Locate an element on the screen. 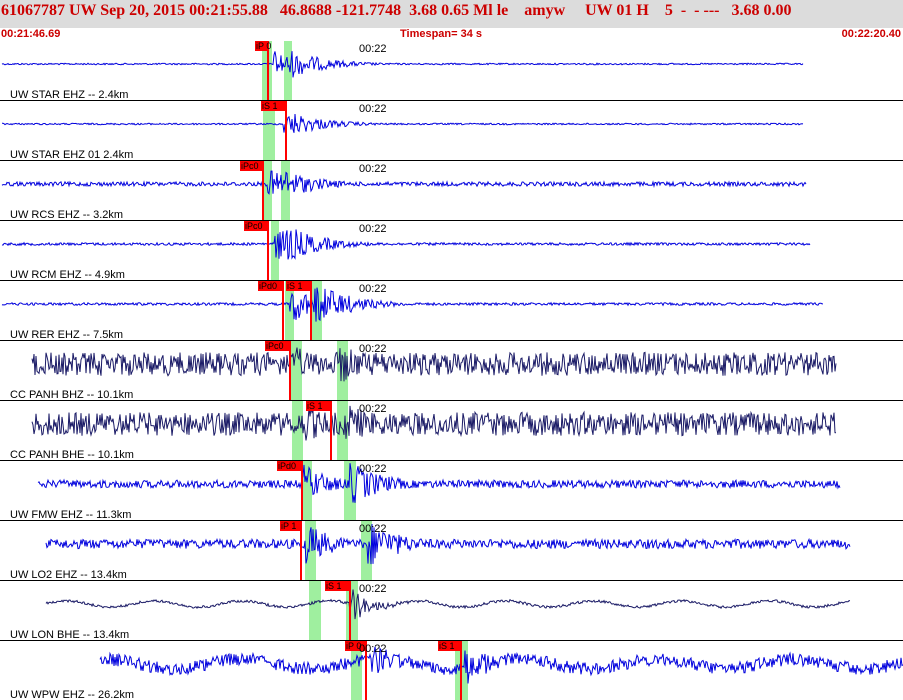 The width and height of the screenshot is (903, 700). seismogram-track: iPc0 00:22 UW RCM EHZ -- 4.9km is located at coordinates (451, 251).